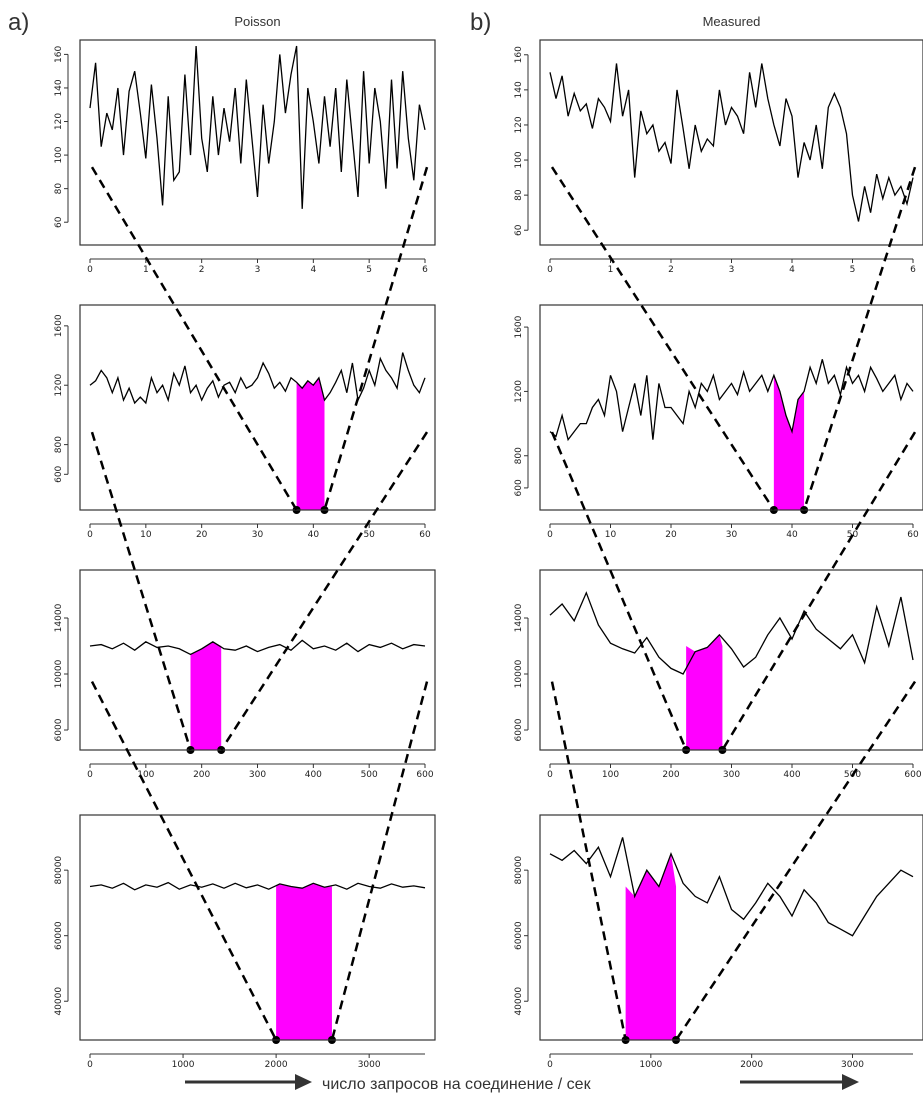 This screenshot has height=1101, width=923. I want to click on y-tick-label: 100, so click(519, 159).